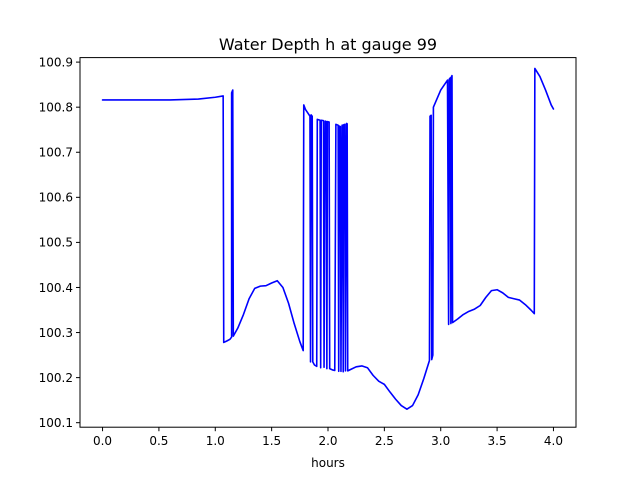 The width and height of the screenshot is (640, 480). I want to click on y-tick-label: 100.9, so click(56, 62).